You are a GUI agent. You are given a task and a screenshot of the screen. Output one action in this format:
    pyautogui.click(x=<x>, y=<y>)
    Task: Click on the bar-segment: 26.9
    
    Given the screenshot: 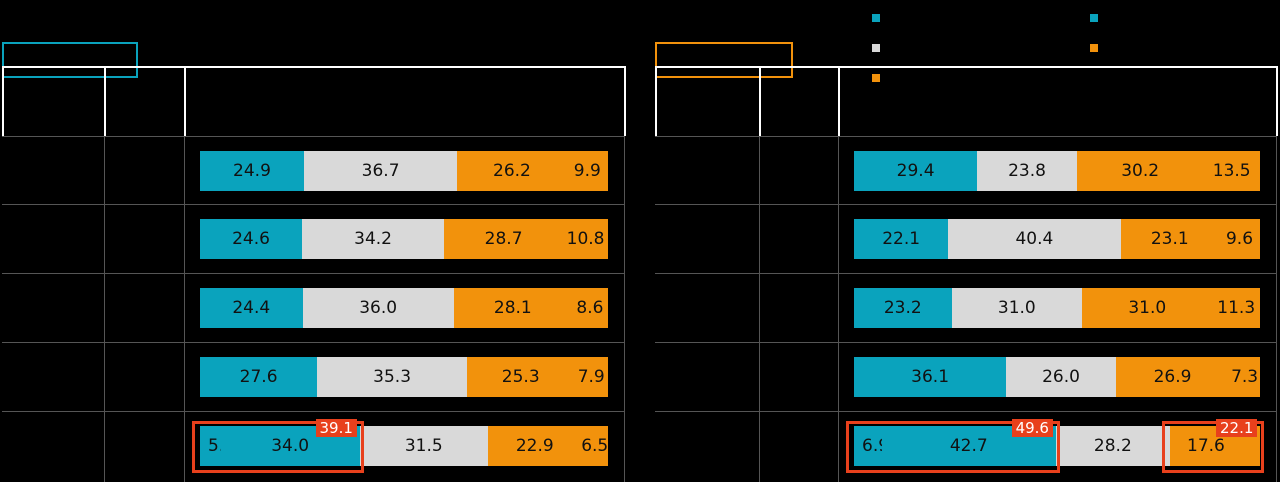 What is the action you would take?
    pyautogui.click(x=1172, y=377)
    